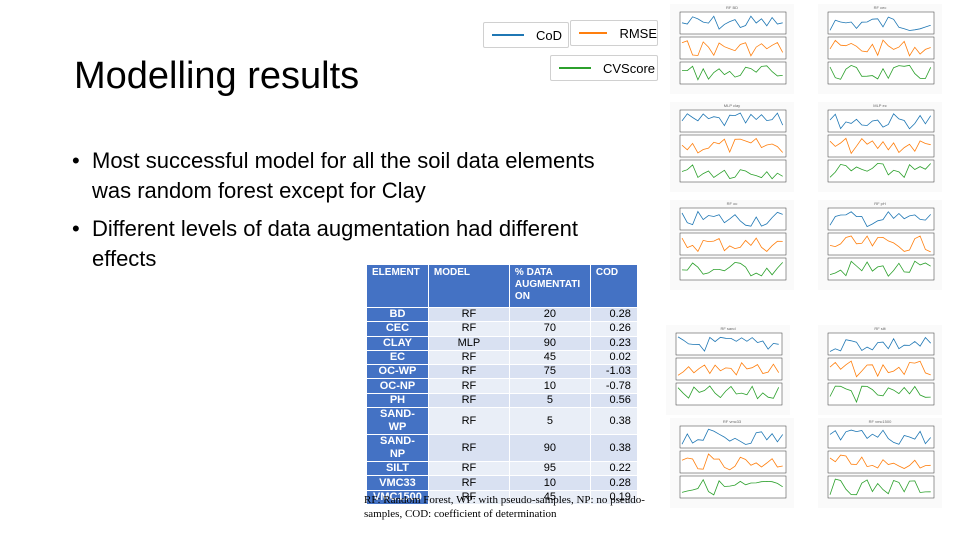 This screenshot has height=540, width=960. Describe the element at coordinates (638, 33) in the screenshot. I see `legend-rmse-label: RMSE` at that location.